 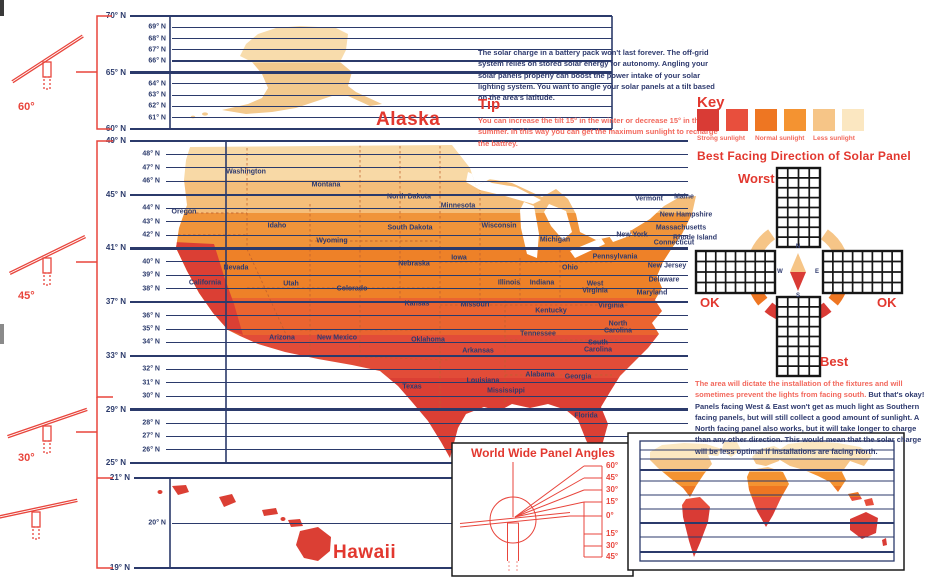 What do you see at coordinates (540, 375) in the screenshot?
I see `state-label: Alabama` at bounding box center [540, 375].